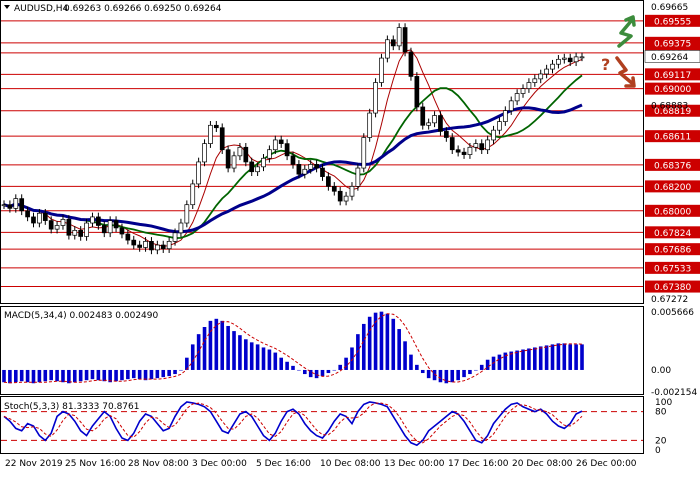 The width and height of the screenshot is (700, 500). I want to click on x-tick-label-6: 13 Dec 00:00, so click(414, 464).